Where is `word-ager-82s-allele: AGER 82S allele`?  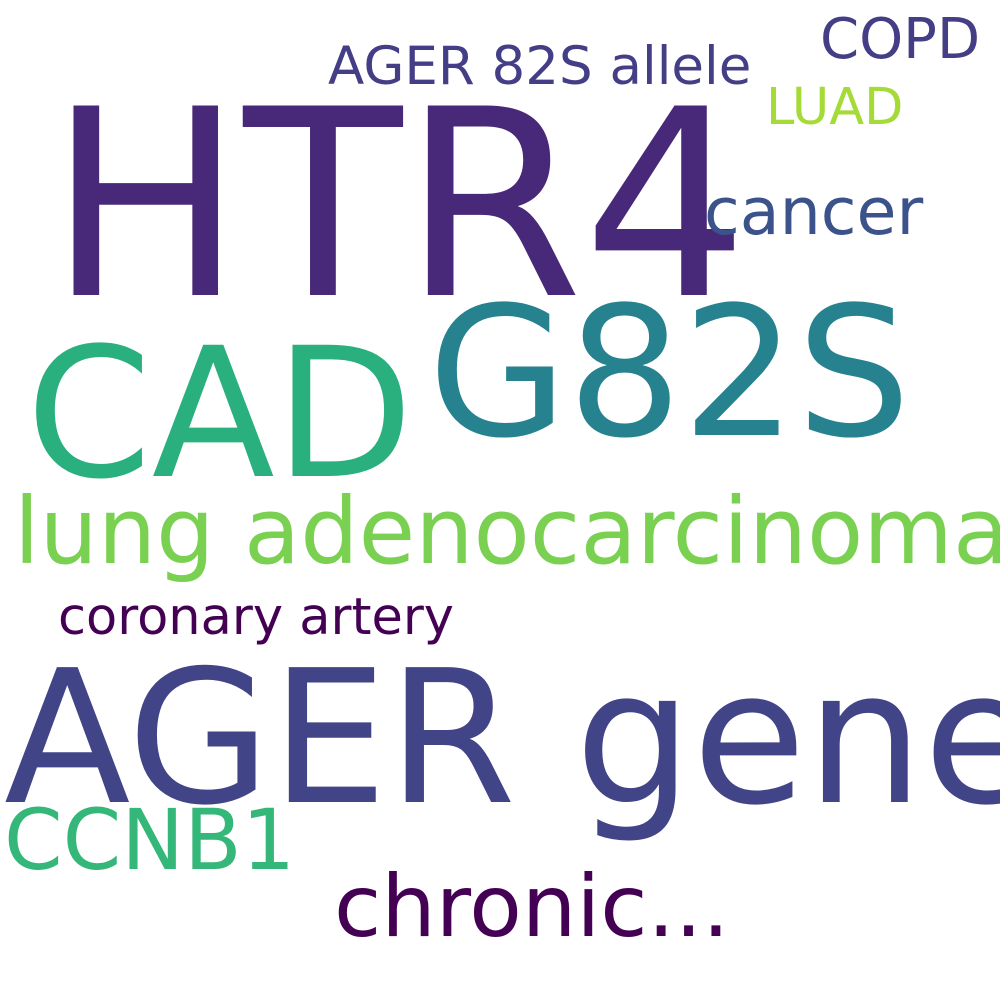
word-ager-82s-allele: AGER 82S allele is located at coordinates (540, 66).